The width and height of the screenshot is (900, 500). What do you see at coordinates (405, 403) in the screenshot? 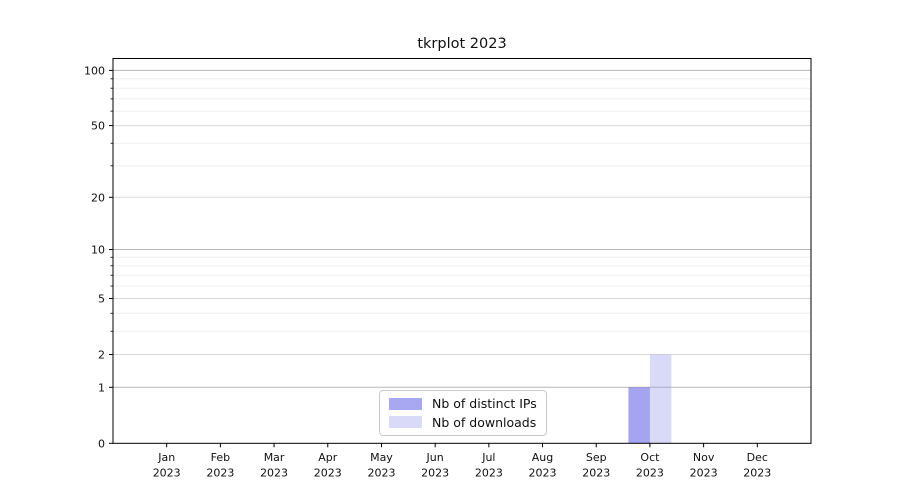
I see `legend-swatch-distinct-ips` at bounding box center [405, 403].